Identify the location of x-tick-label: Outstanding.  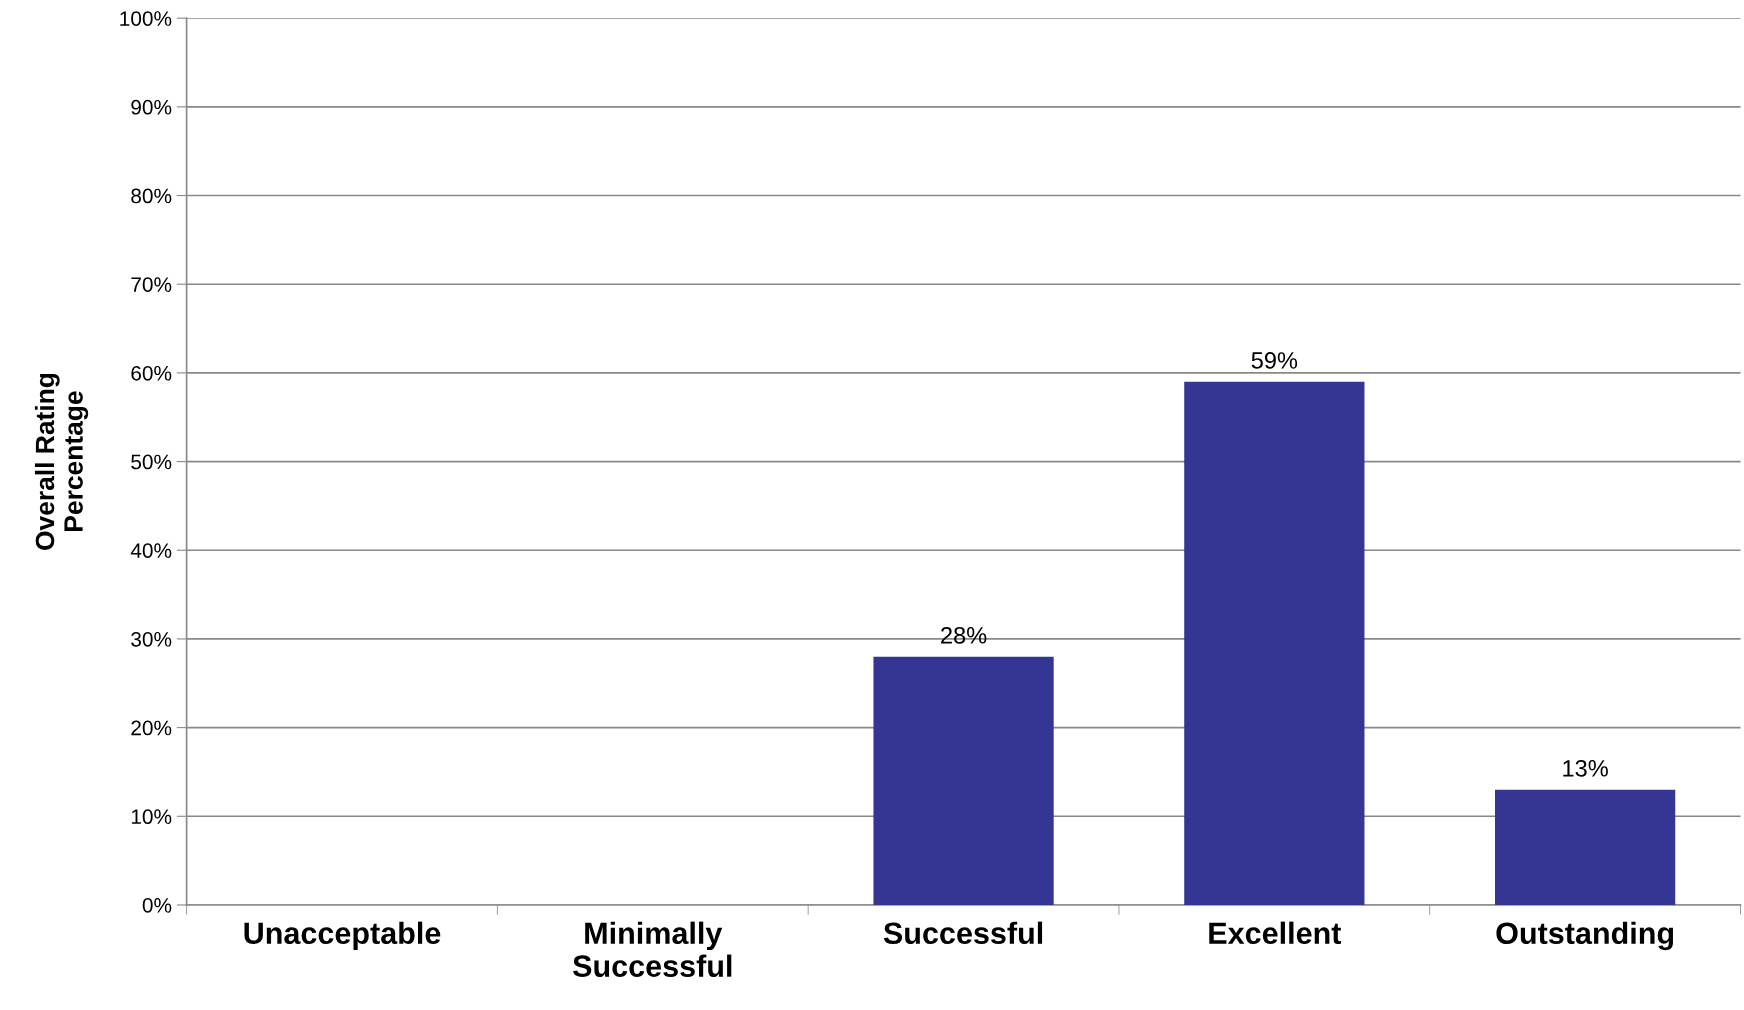
(1585, 936).